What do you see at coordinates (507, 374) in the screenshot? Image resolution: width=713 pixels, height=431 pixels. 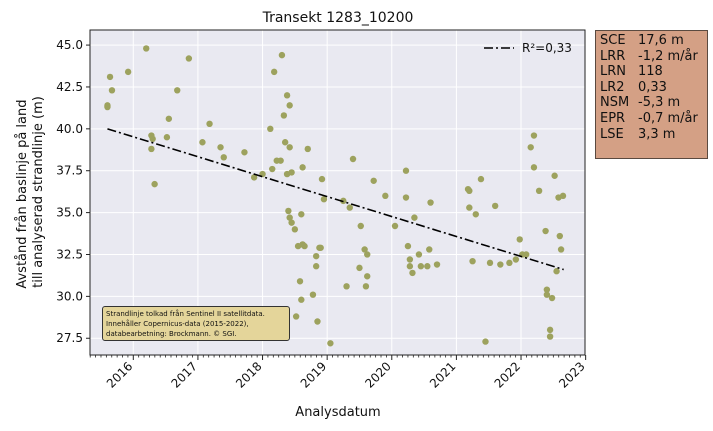 I see `x-tick-label: 2022` at bounding box center [507, 374].